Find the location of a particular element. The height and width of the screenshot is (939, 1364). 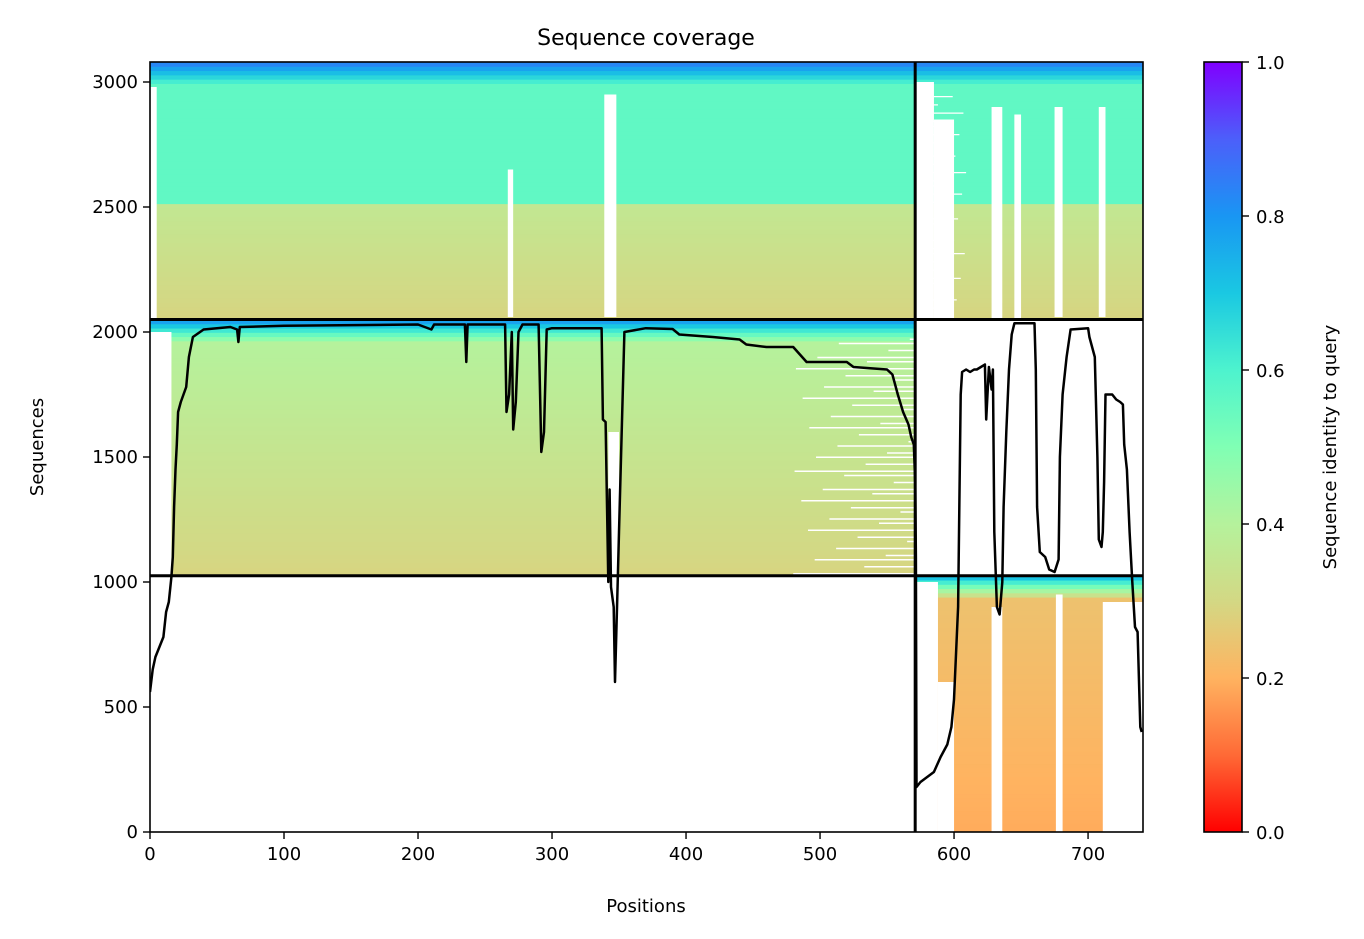

y-axis-label: Sequences is located at coordinates (37, 447).